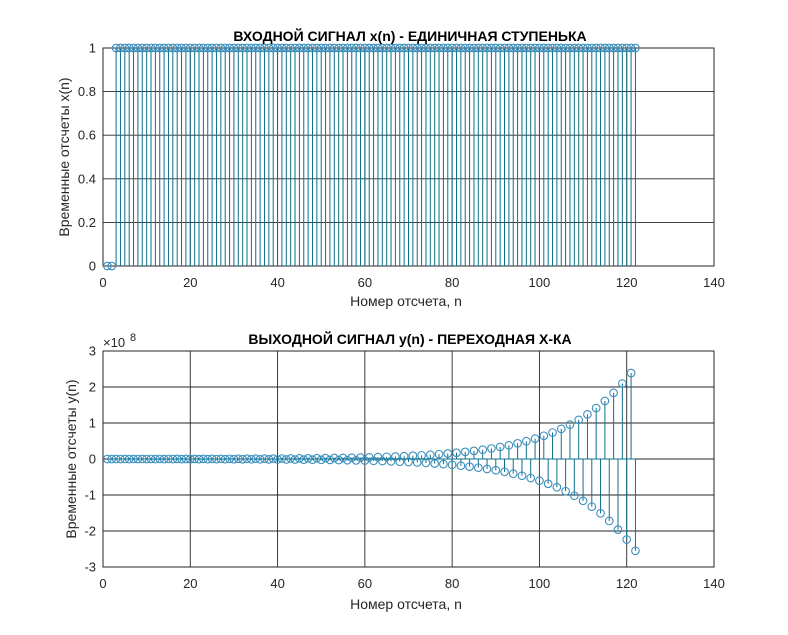 The image size is (788, 635). I want to click on x-axis-label-bottom: Номер отсчета, n, so click(406, 604).